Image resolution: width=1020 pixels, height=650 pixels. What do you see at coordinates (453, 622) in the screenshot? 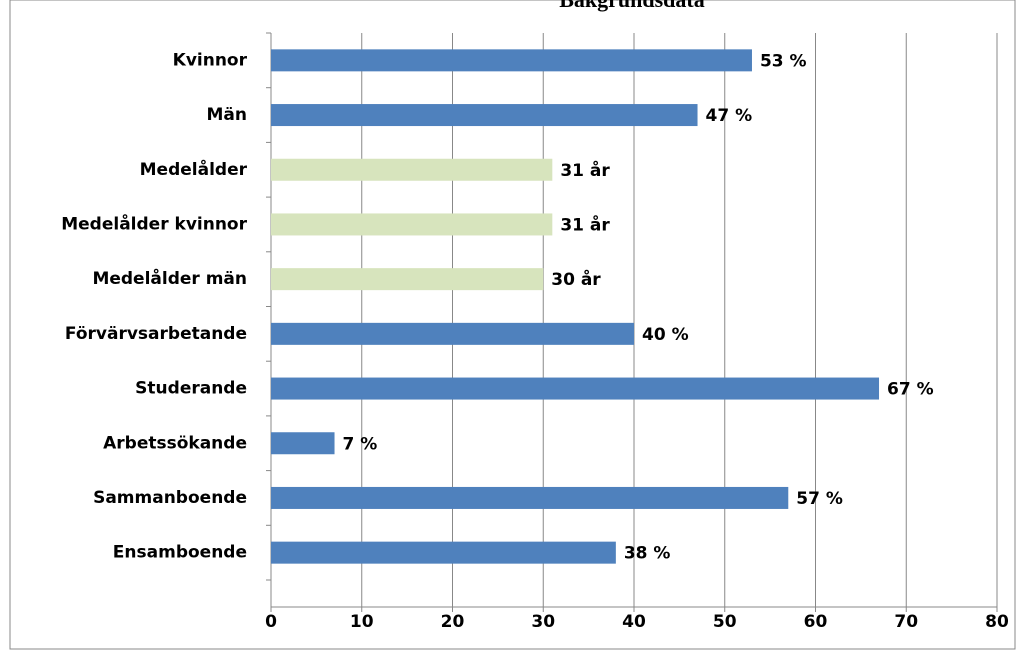
I see `x-tick-label: 20` at bounding box center [453, 622].